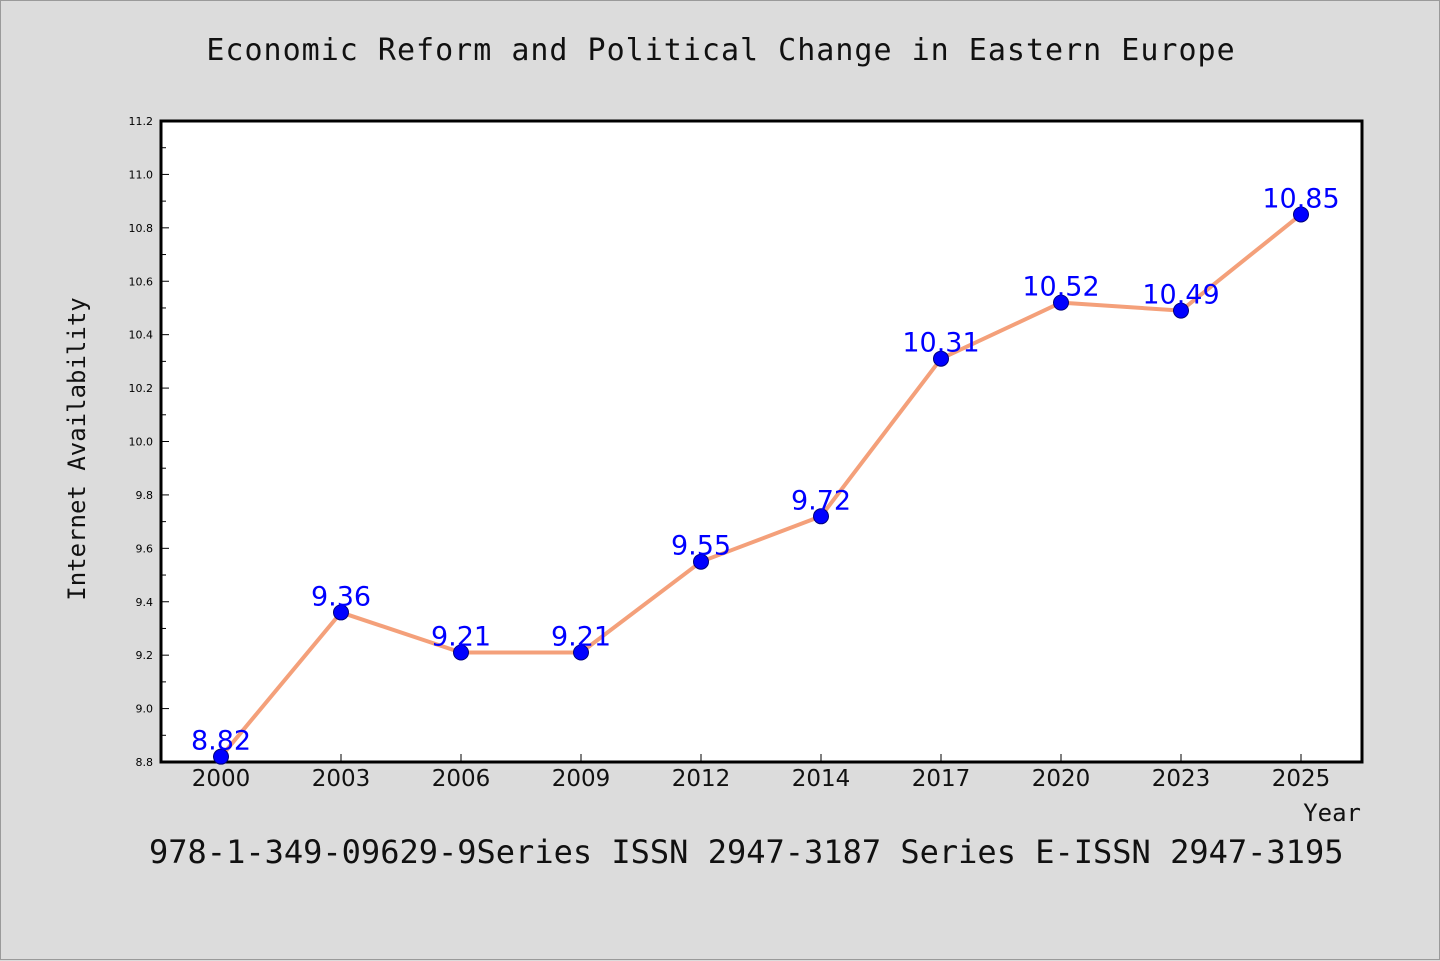 The height and width of the screenshot is (961, 1440). I want to click on y-tick-label: 11.2, so click(141, 121).